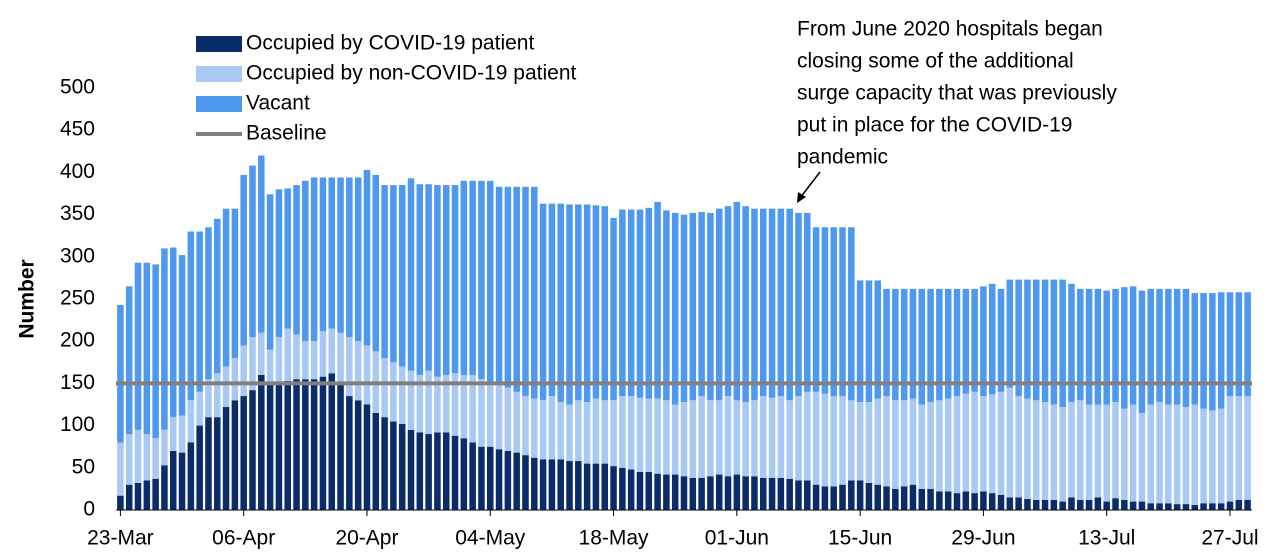 This screenshot has height=559, width=1278. What do you see at coordinates (77, 213) in the screenshot?
I see `y-tick-label: 350` at bounding box center [77, 213].